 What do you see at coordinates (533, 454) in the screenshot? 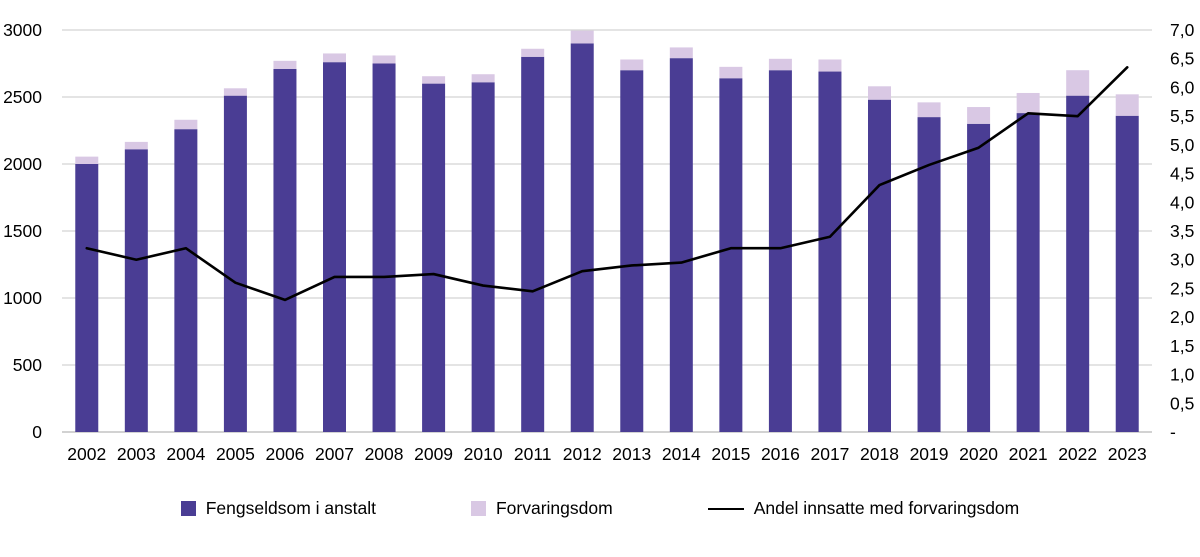
I see `x-axis-tick-label: 2011` at bounding box center [533, 454].